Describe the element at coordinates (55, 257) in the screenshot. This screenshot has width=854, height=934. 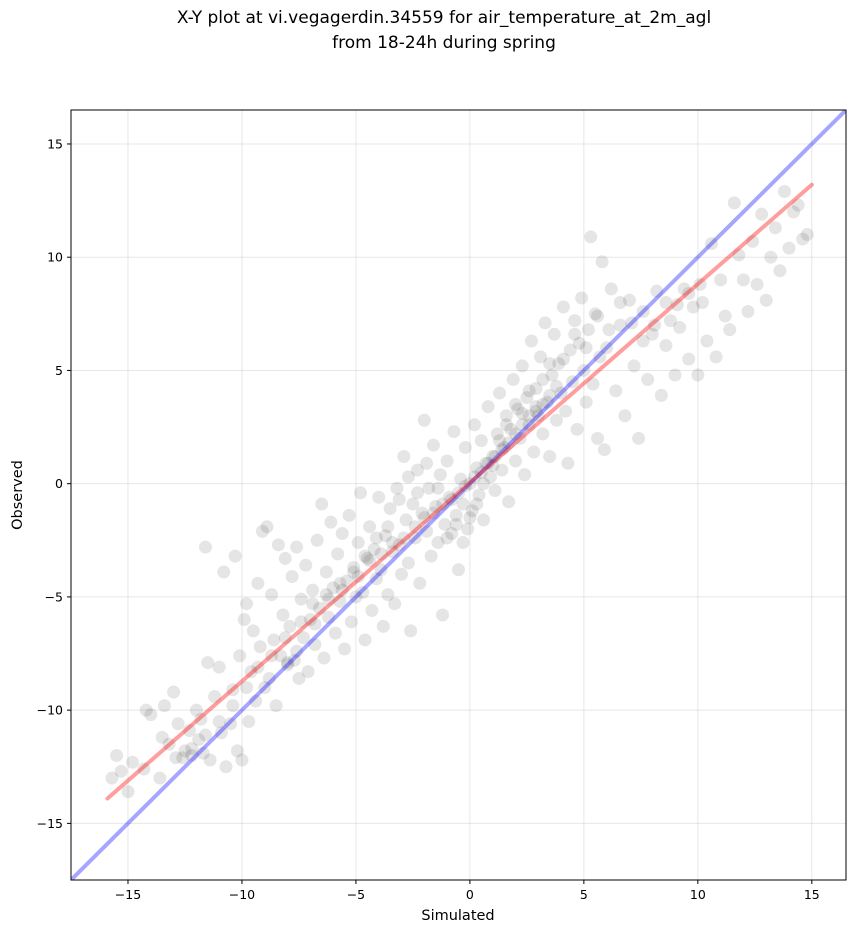
I see `y-tick-label-5: 10` at that location.